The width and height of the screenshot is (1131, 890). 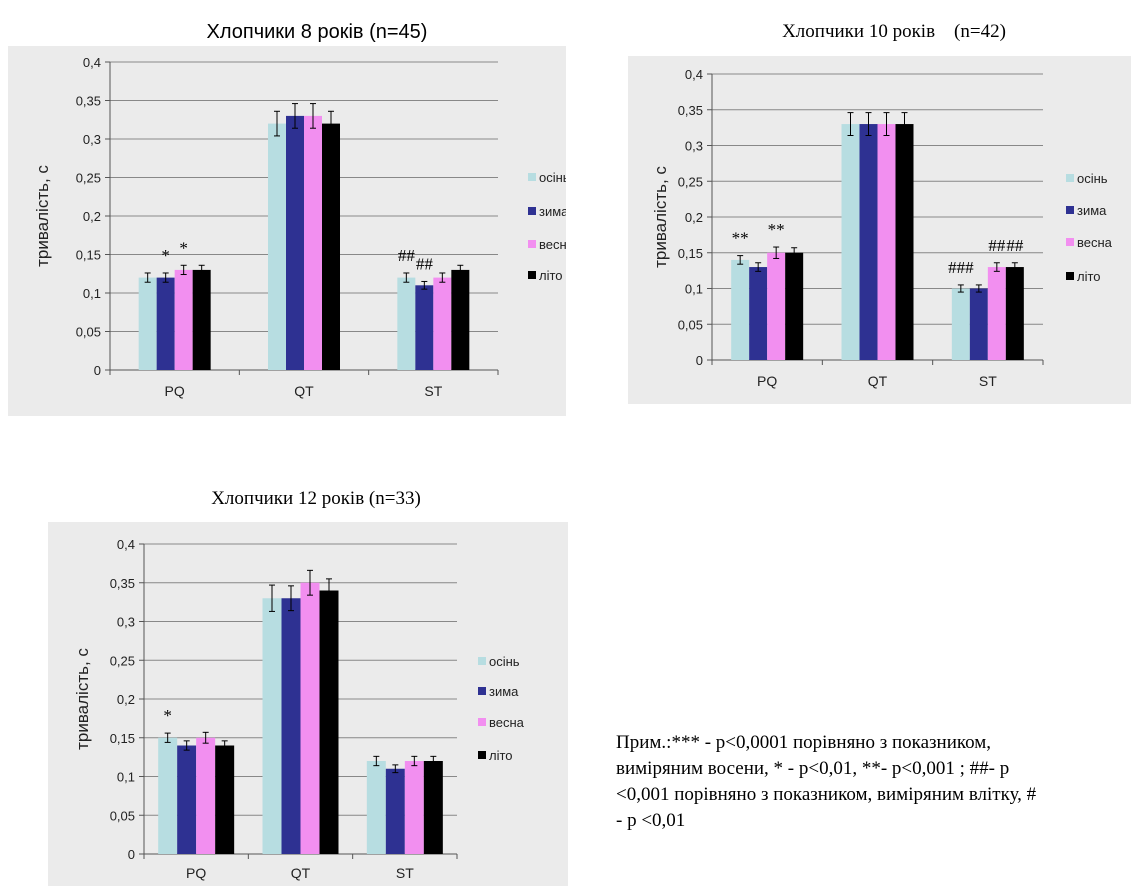 I want to click on significance-marker: **, so click(x=776, y=229).